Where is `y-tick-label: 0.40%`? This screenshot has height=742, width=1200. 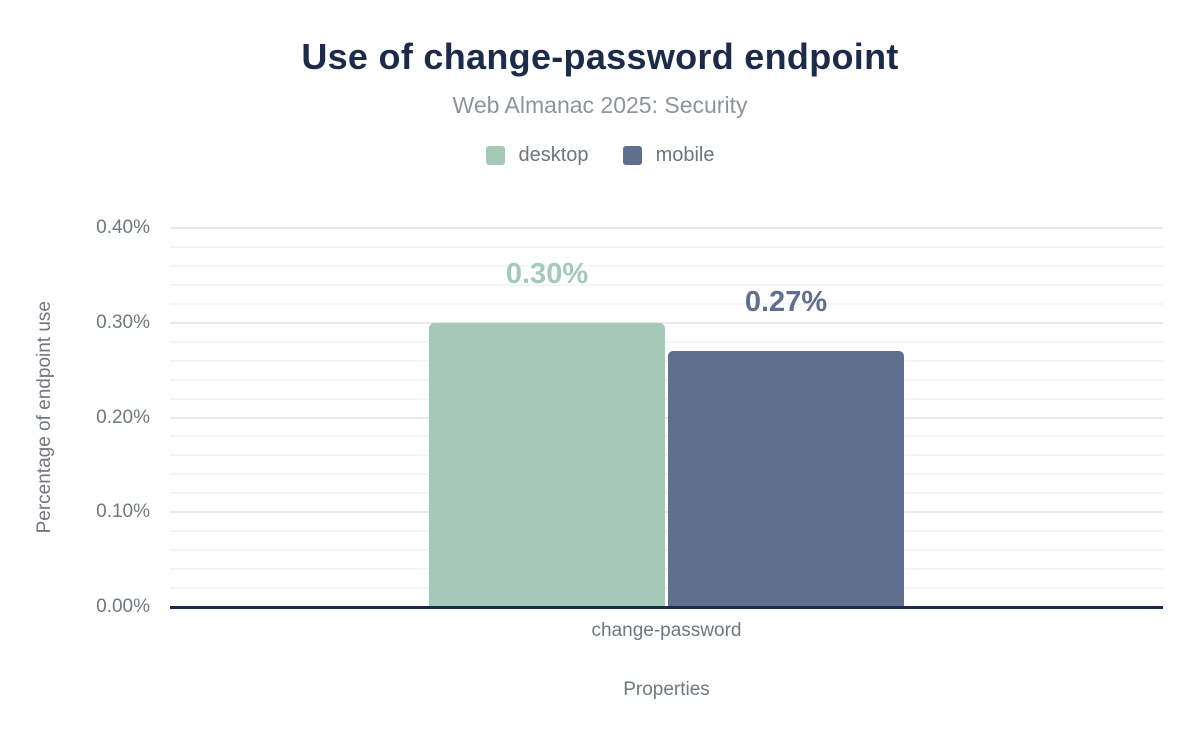
y-tick-label: 0.40% is located at coordinates (123, 227).